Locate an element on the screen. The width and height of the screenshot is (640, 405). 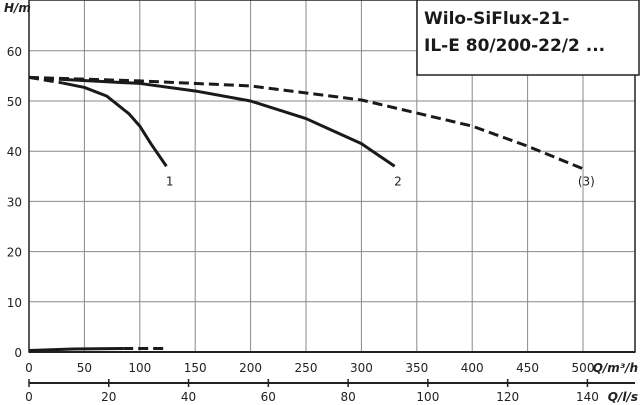
x2-tick-label: 20 is located at coordinates (108, 397).